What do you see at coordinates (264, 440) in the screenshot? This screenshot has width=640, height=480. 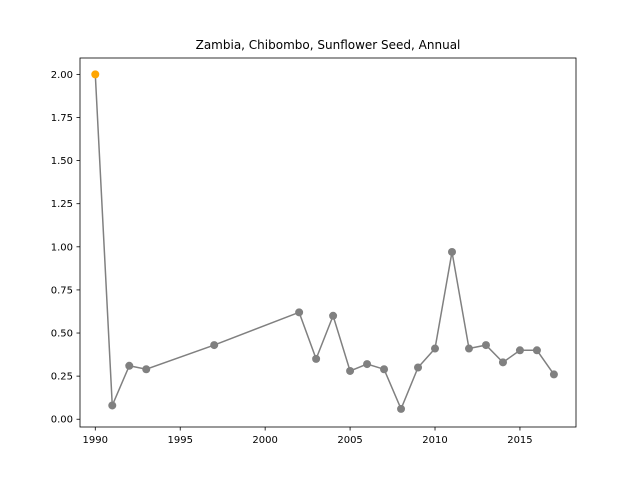 I see `x-tick-label: 2000` at bounding box center [264, 440].